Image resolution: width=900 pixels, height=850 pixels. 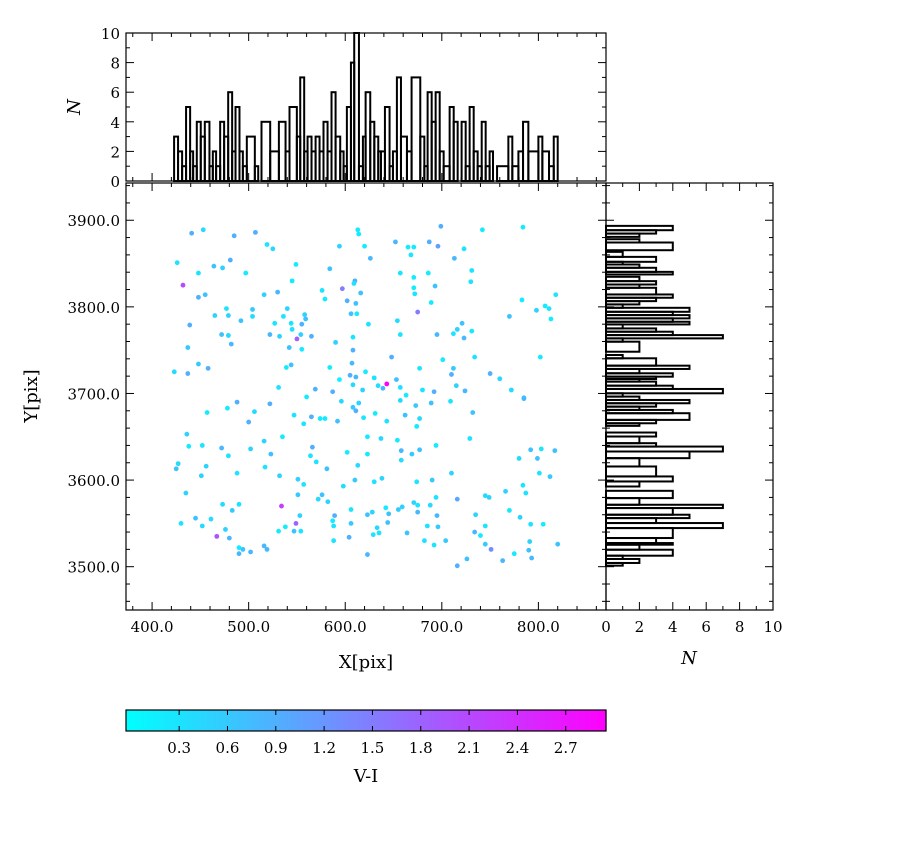 I want to click on y-histogram-x-label: N, so click(x=689, y=658).